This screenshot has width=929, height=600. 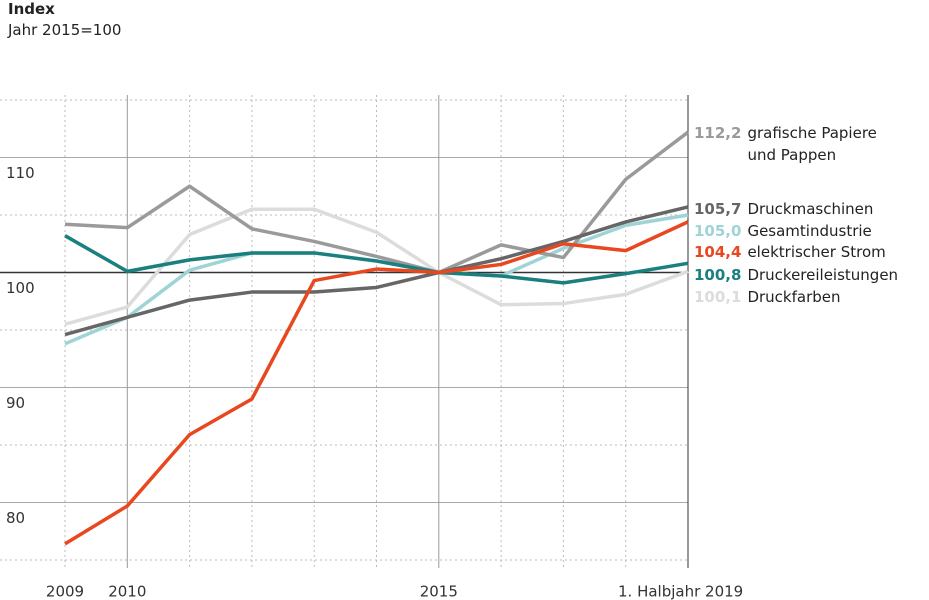 What do you see at coordinates (718, 275) in the screenshot?
I see `value-label: 100,8` at bounding box center [718, 275].